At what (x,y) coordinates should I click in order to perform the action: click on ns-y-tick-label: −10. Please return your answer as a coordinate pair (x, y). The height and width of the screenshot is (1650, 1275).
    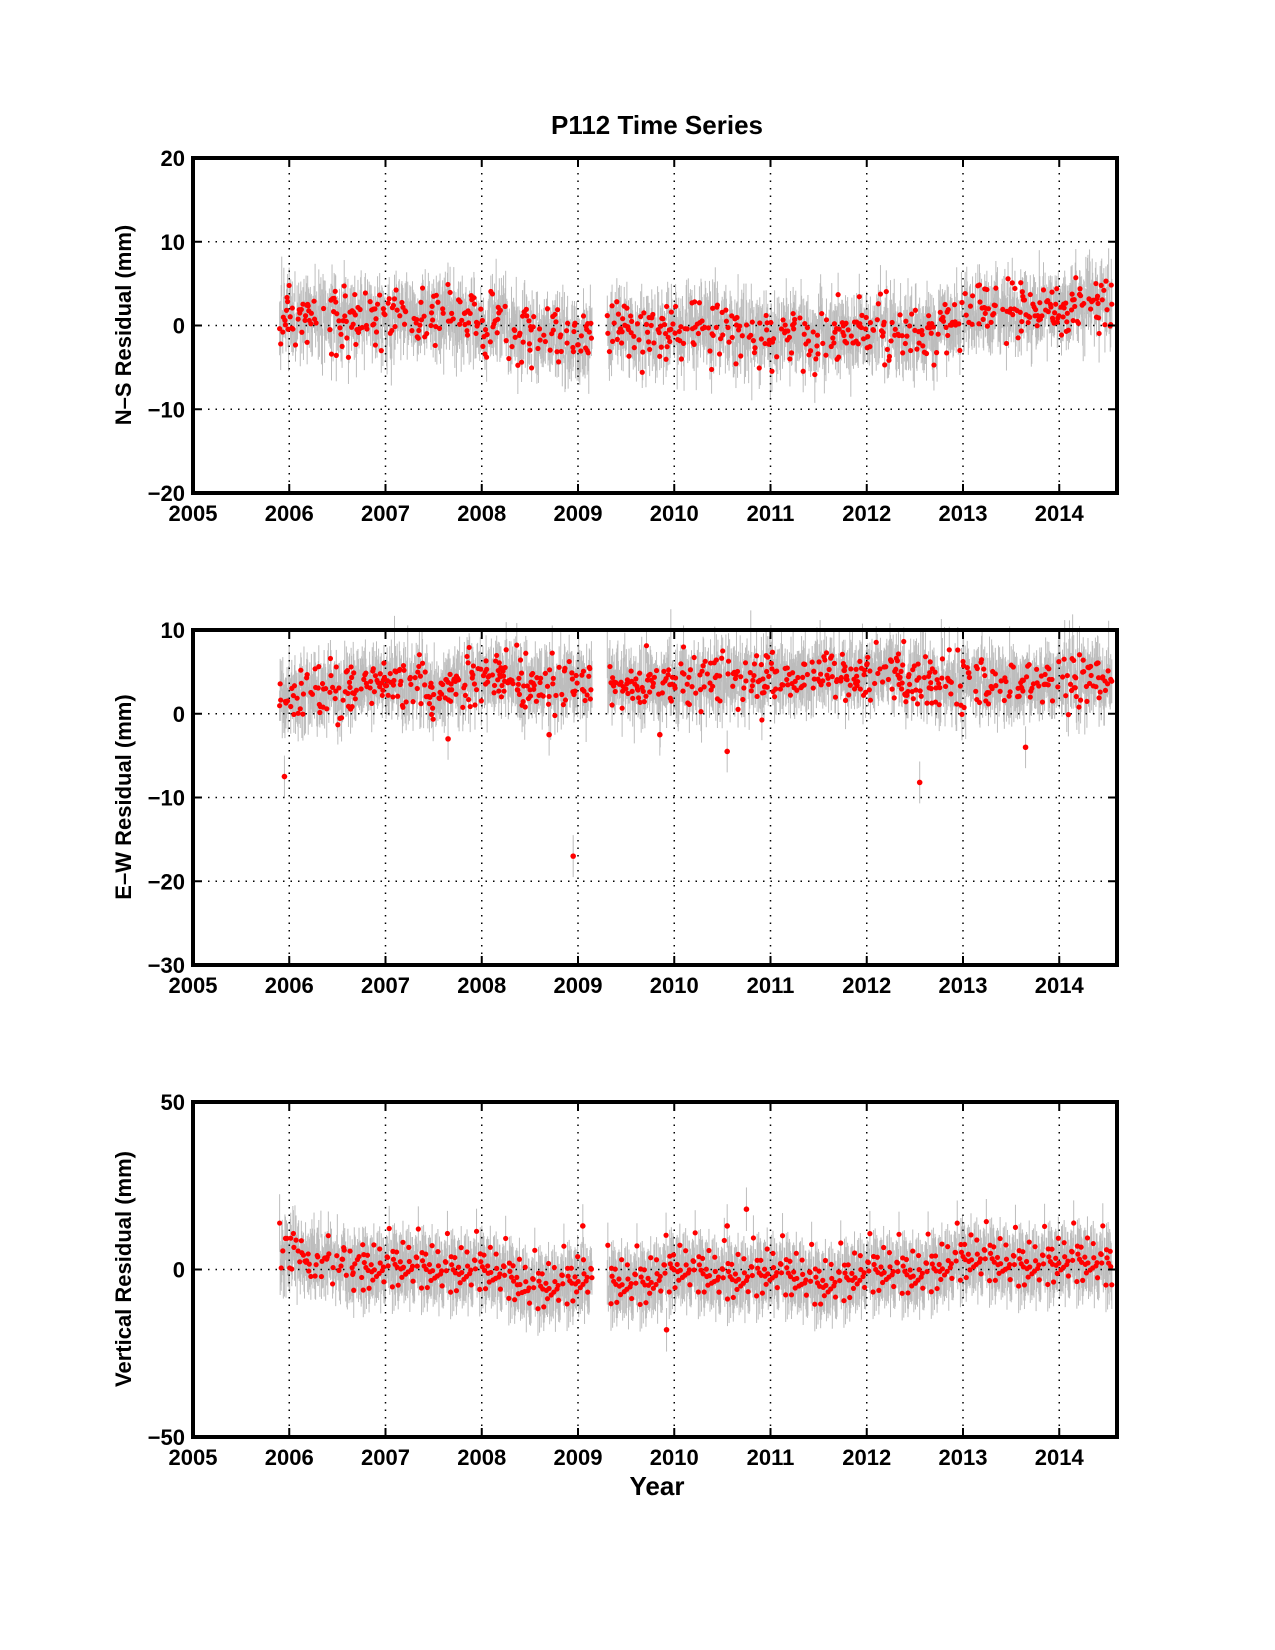
    Looking at the image, I should click on (166, 409).